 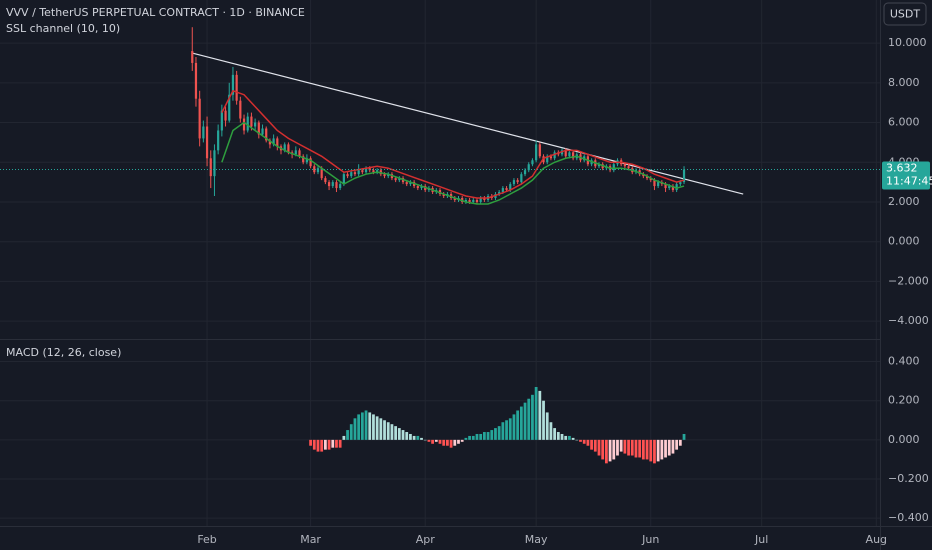 I want to click on x-tick-label: Jul, so click(x=761, y=539).